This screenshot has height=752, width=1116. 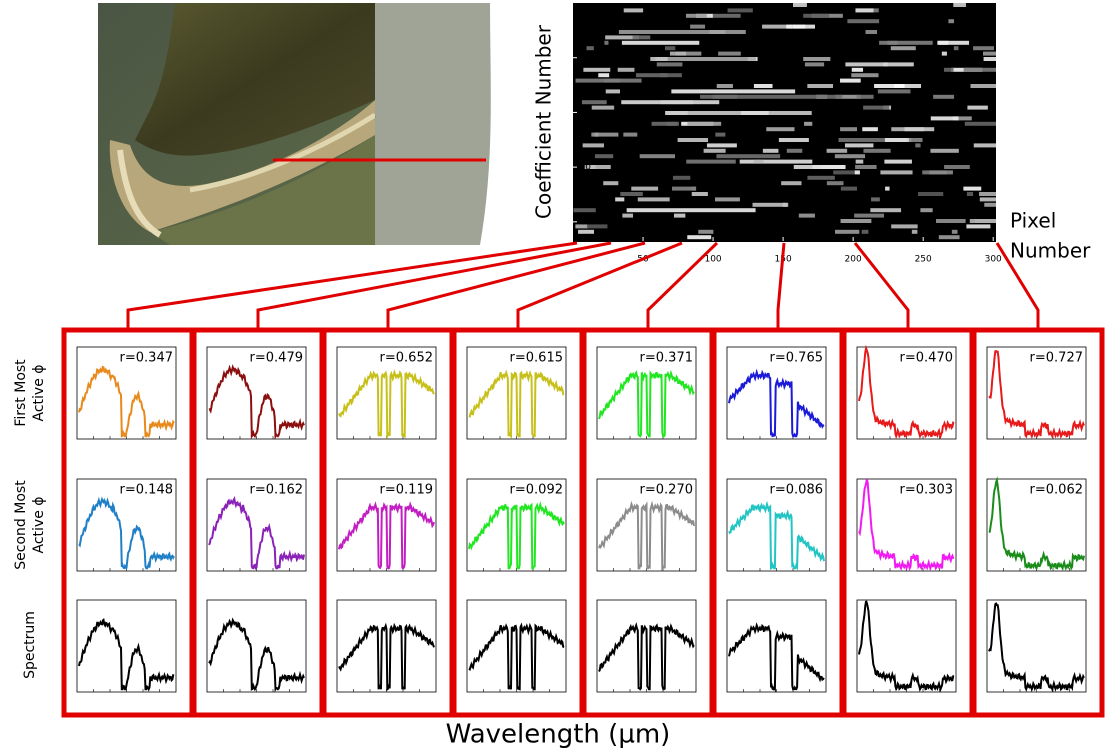 What do you see at coordinates (1033, 221) in the screenshot?
I see `heatmap-x-label: Pixel` at bounding box center [1033, 221].